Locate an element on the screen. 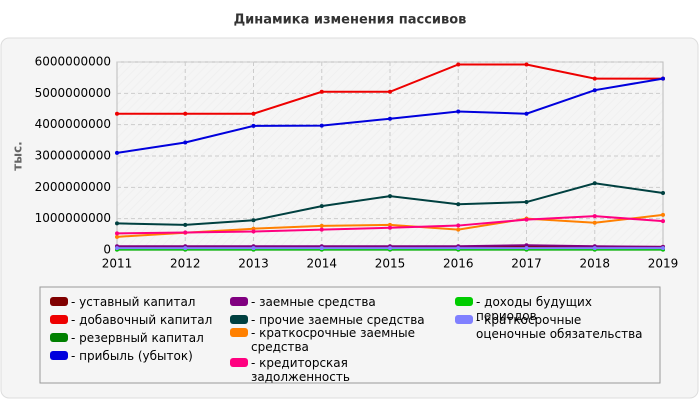 This screenshot has height=400, width=700. legend-label: - прочие заемные средства is located at coordinates (338, 320).